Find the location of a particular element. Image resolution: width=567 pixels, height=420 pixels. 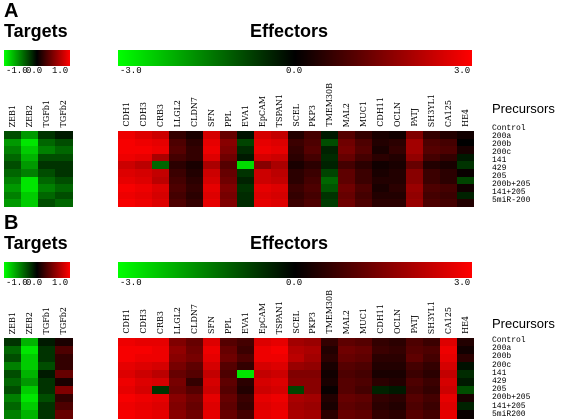

column-label: CRB3 is located at coordinates (160, 115).